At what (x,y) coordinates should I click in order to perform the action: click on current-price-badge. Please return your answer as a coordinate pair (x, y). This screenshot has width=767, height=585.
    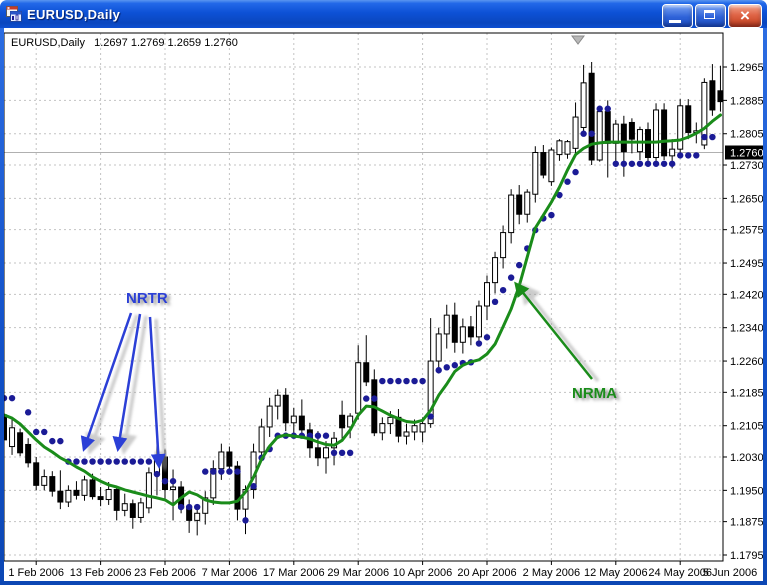
    Looking at the image, I should click on (744, 152).